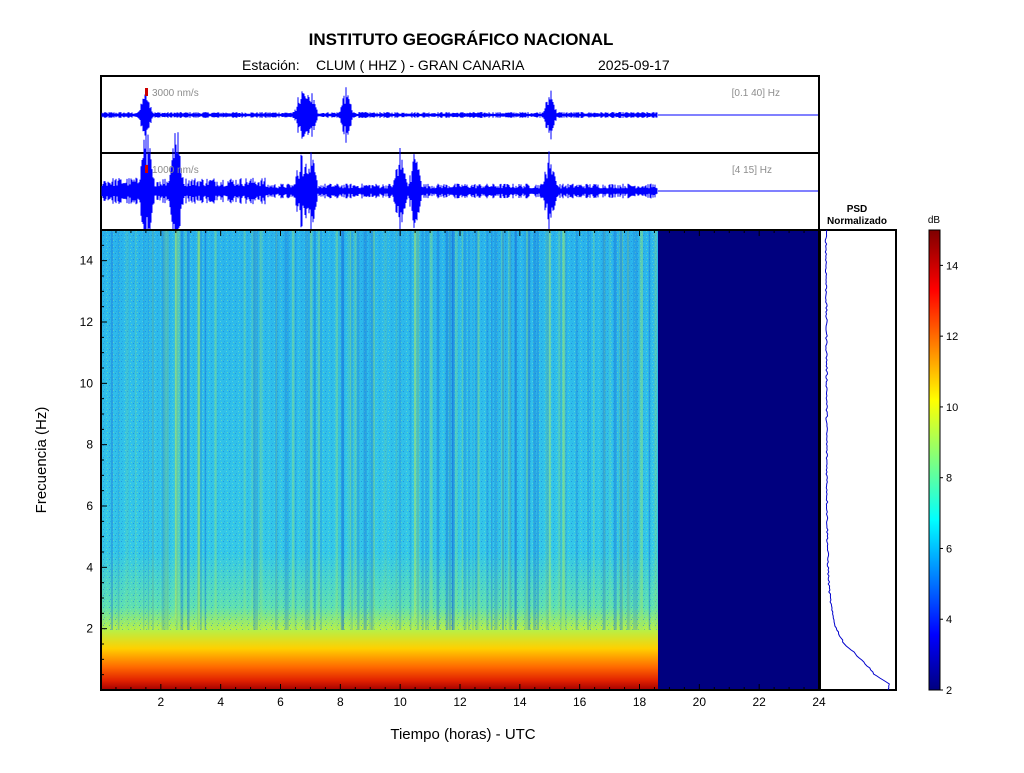 This screenshot has width=1024, height=773. What do you see at coordinates (857, 209) in the screenshot?
I see `psd-title: PSD` at bounding box center [857, 209].